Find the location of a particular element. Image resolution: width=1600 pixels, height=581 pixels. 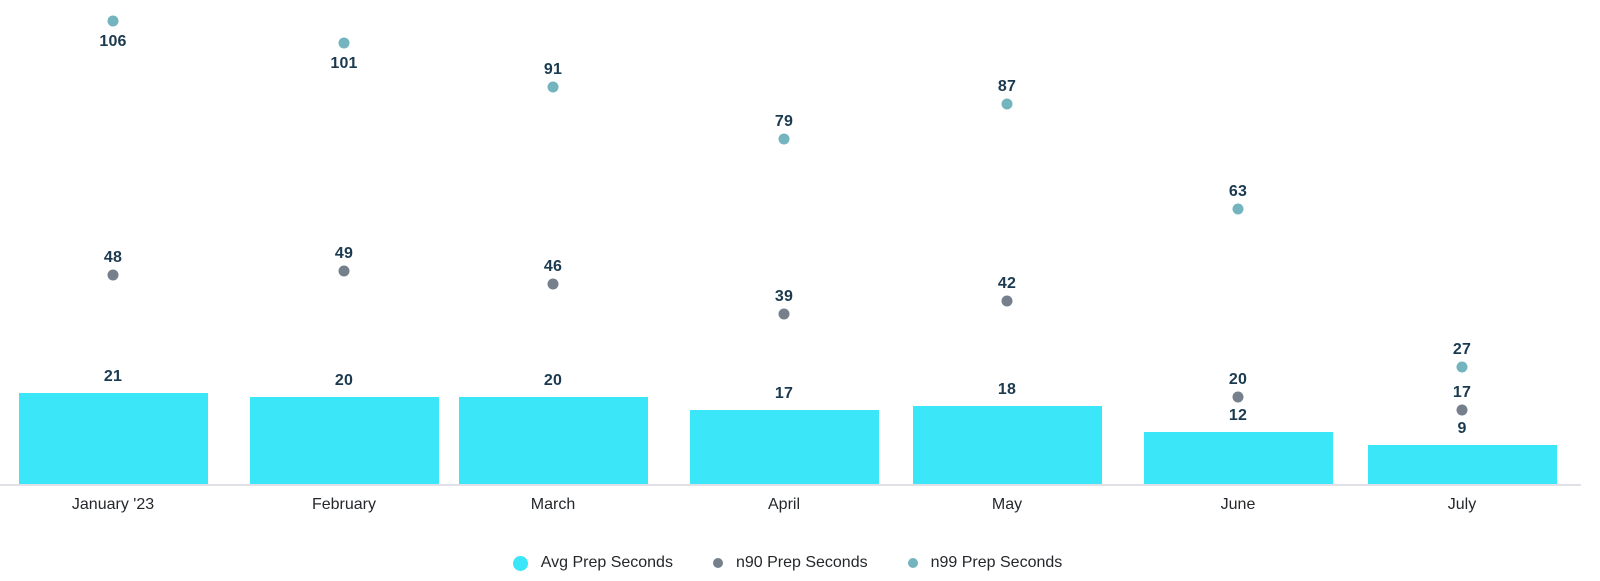

legend-item-avg-prep-seconds: Avg Prep Seconds is located at coordinates (592, 563).